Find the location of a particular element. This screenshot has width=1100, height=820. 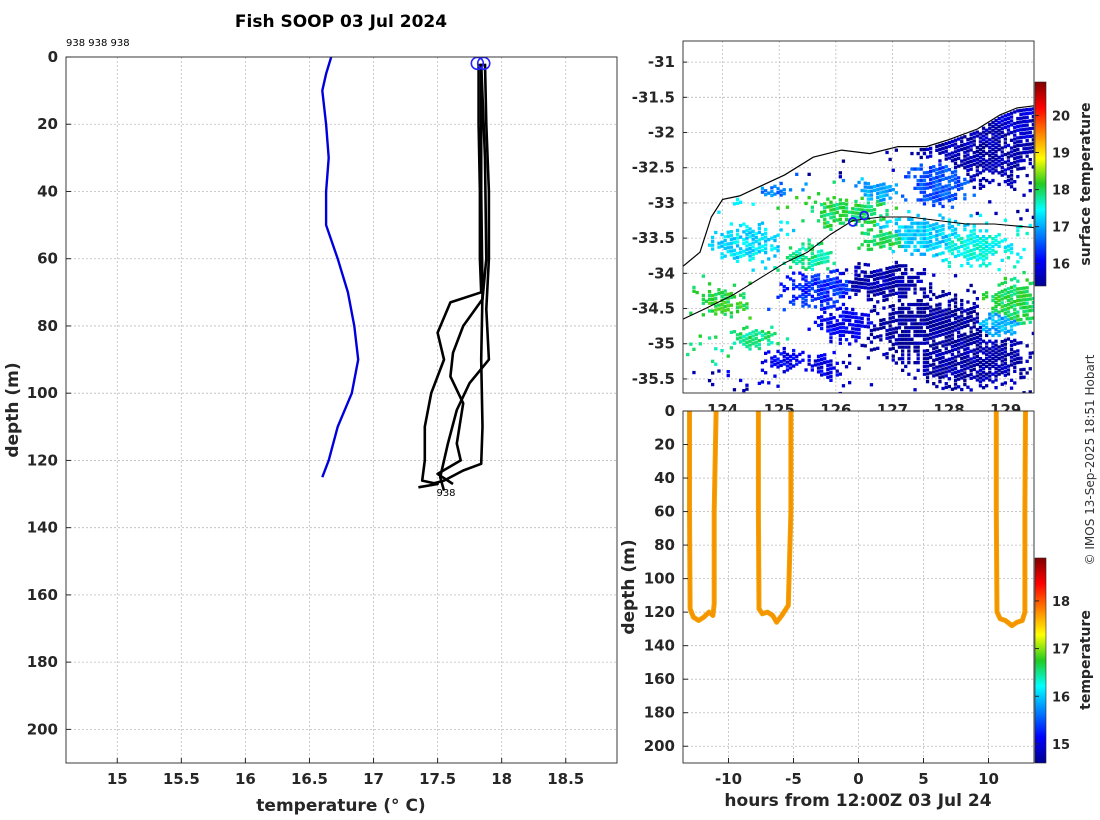

map-y-tick-label: -32 is located at coordinates (661, 133).